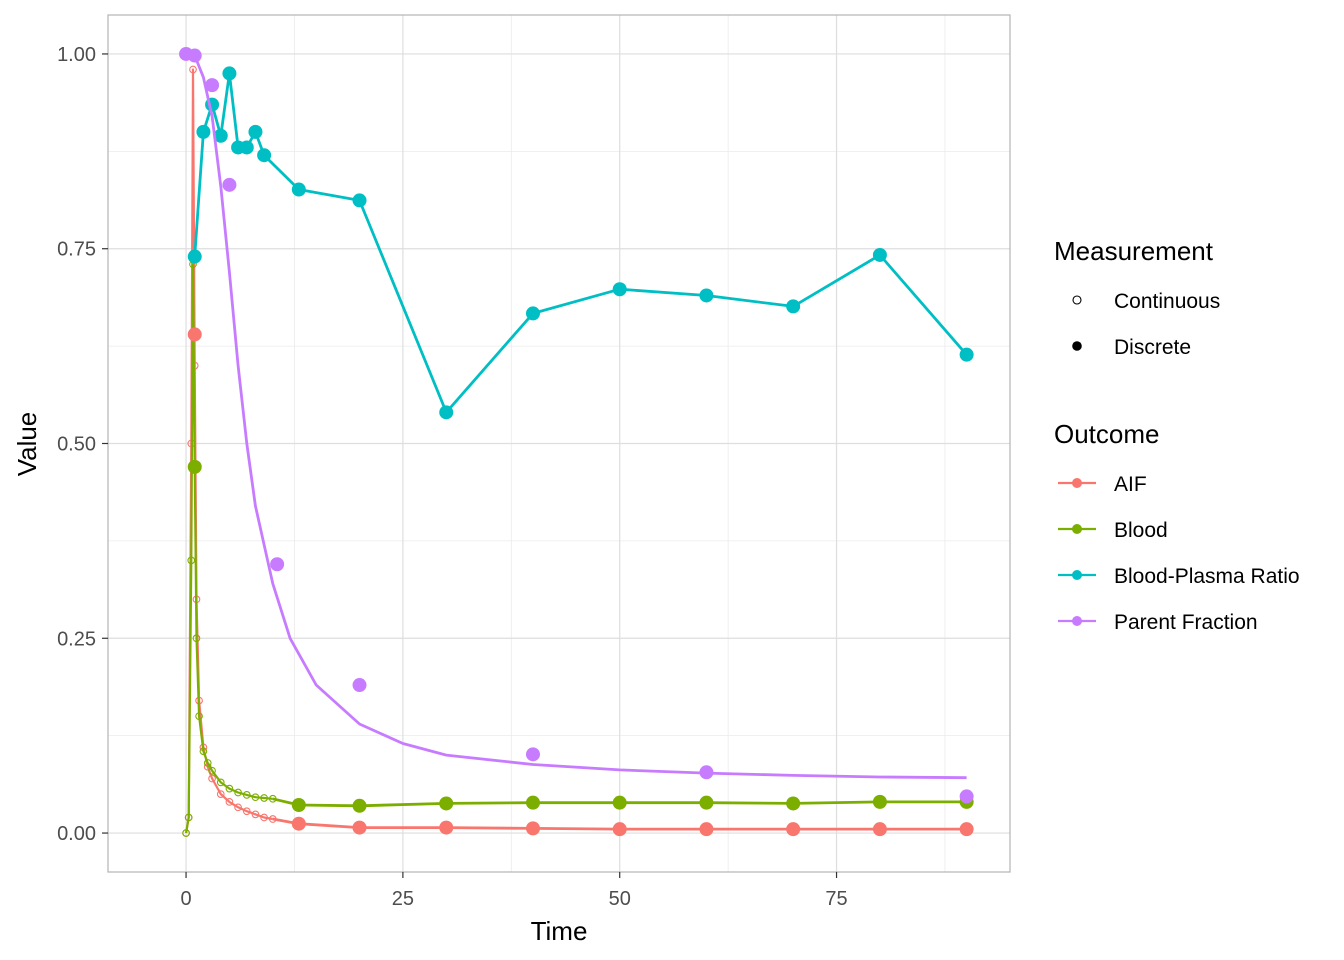  I want to click on legend-title: Measurement, so click(1134, 251).